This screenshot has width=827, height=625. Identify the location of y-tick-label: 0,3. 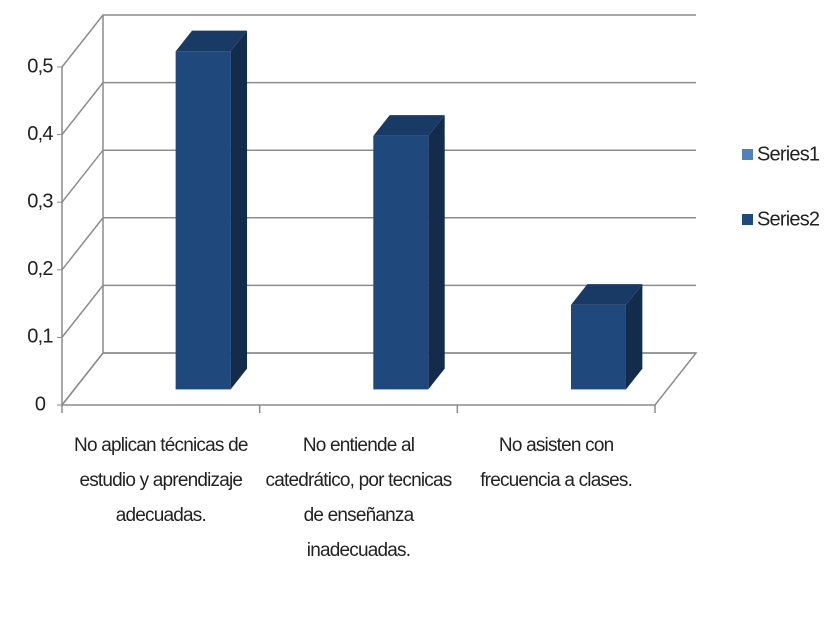
(40, 201).